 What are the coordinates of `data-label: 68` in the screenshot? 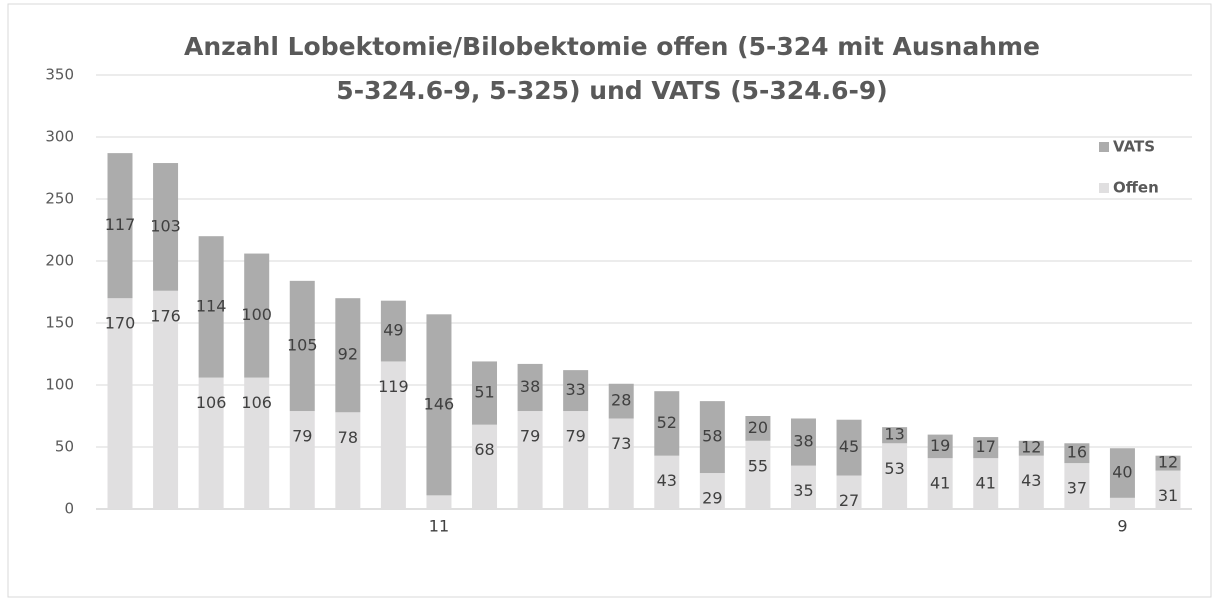 It's located at (484, 449).